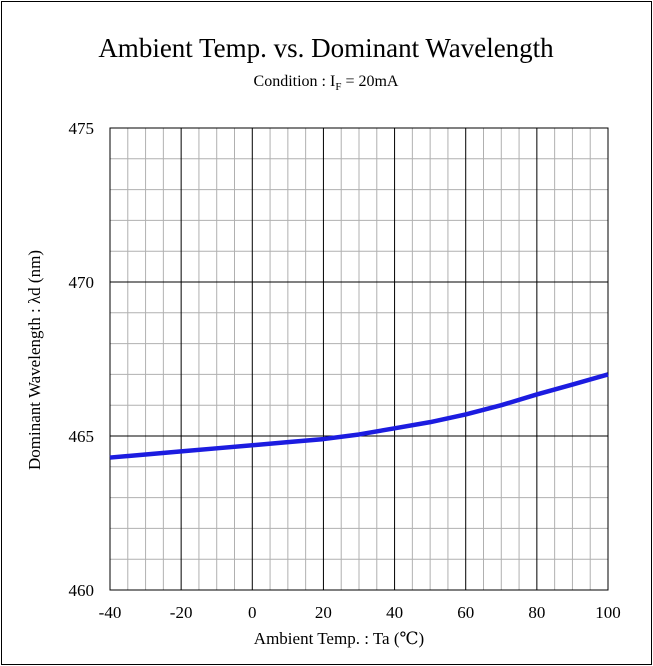 This screenshot has height=666, width=653. What do you see at coordinates (394, 612) in the screenshot?
I see `x-tick-label: 40` at bounding box center [394, 612].